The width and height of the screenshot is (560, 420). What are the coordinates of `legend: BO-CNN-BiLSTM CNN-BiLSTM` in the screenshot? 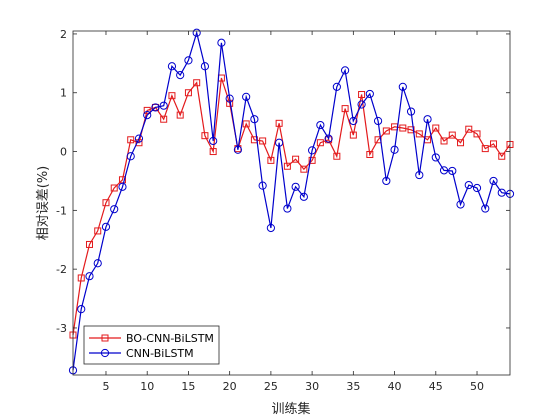 It's located at (151, 345).